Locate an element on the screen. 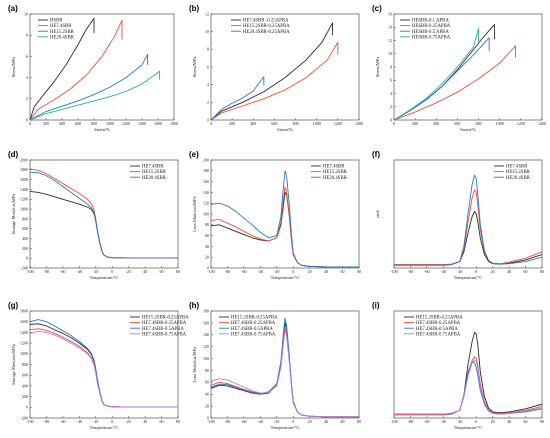 Image resolution: width=550 pixels, height=438 pixels. x-tick-label: 1600 is located at coordinates (158, 123).